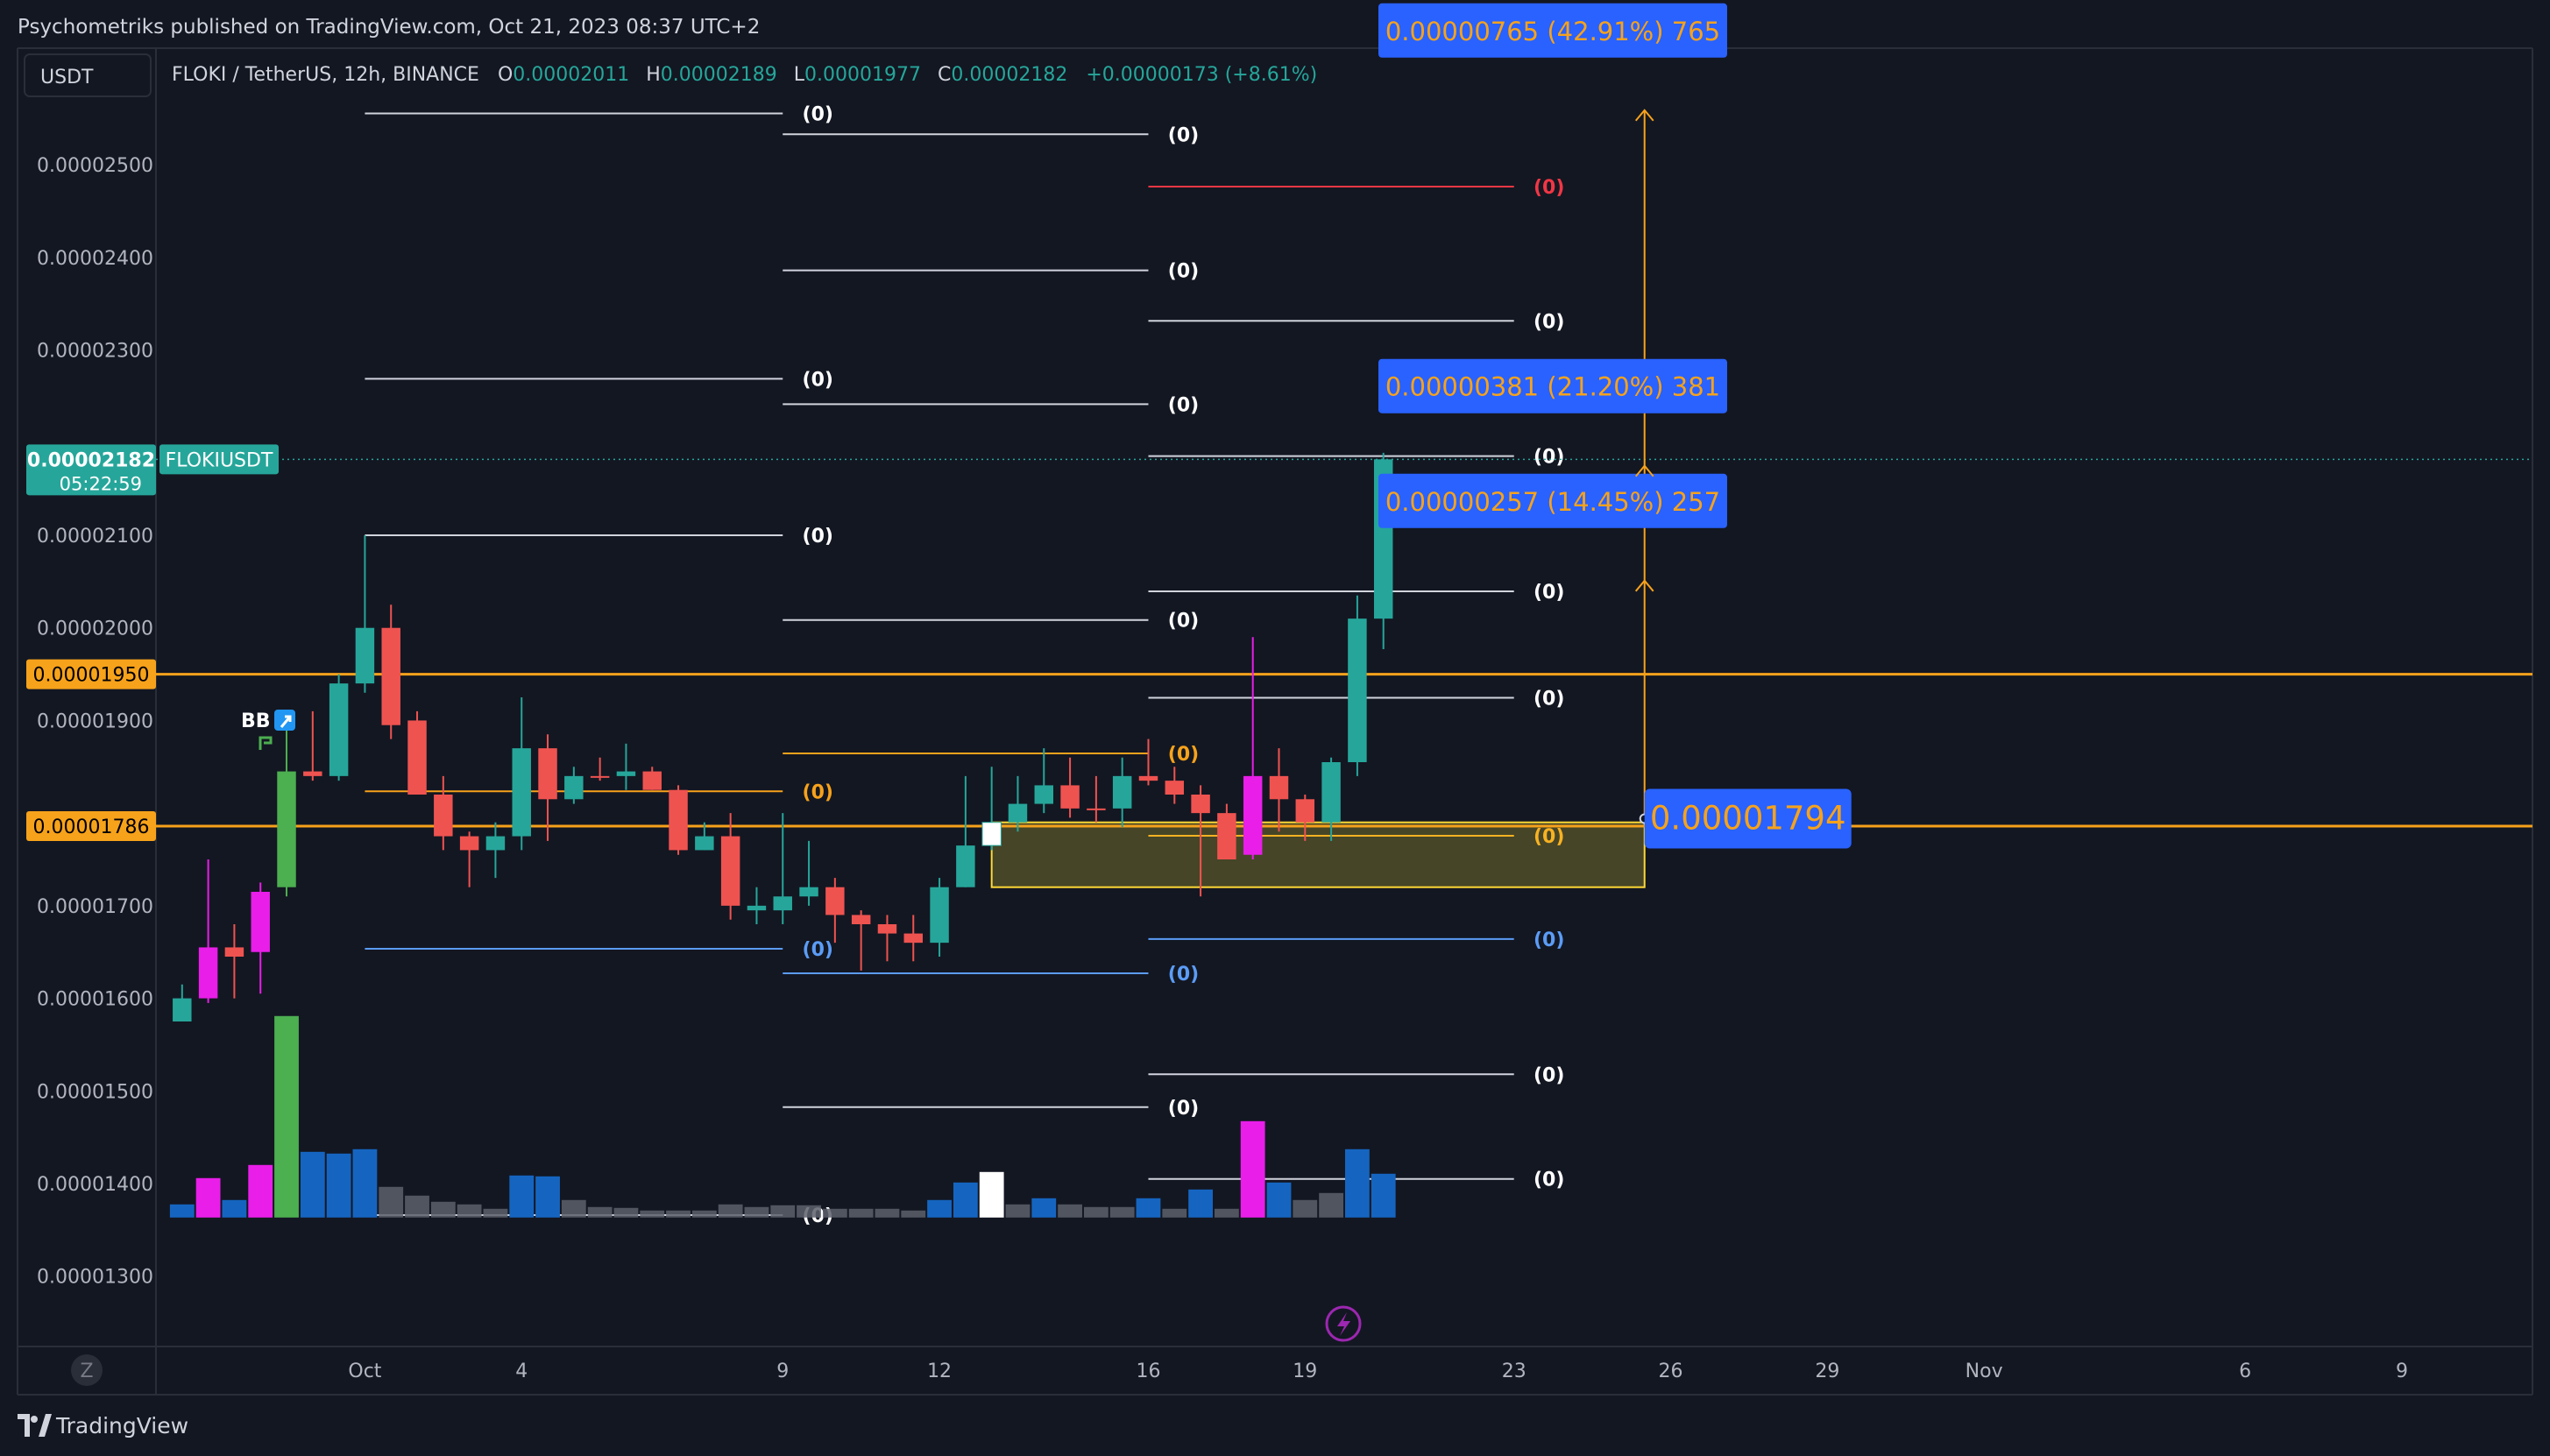 Image resolution: width=2550 pixels, height=1456 pixels. What do you see at coordinates (95, 259) in the screenshot?
I see `price-tick-label: 0.00002400` at bounding box center [95, 259].